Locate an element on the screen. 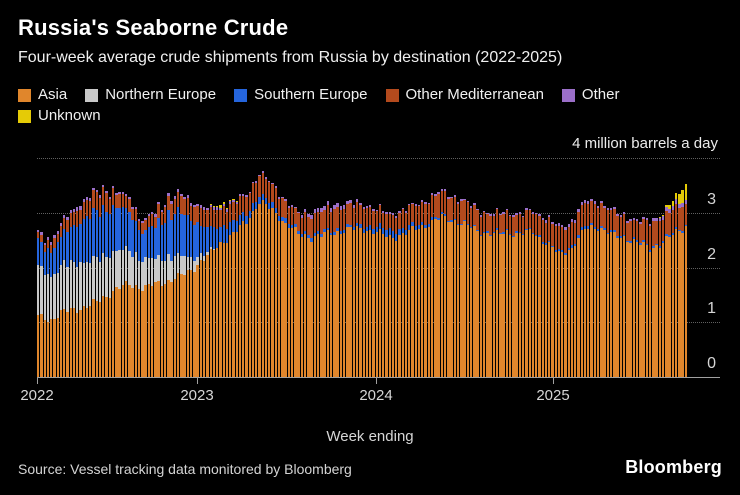  bar-segment-unknown is located at coordinates (666, 206).